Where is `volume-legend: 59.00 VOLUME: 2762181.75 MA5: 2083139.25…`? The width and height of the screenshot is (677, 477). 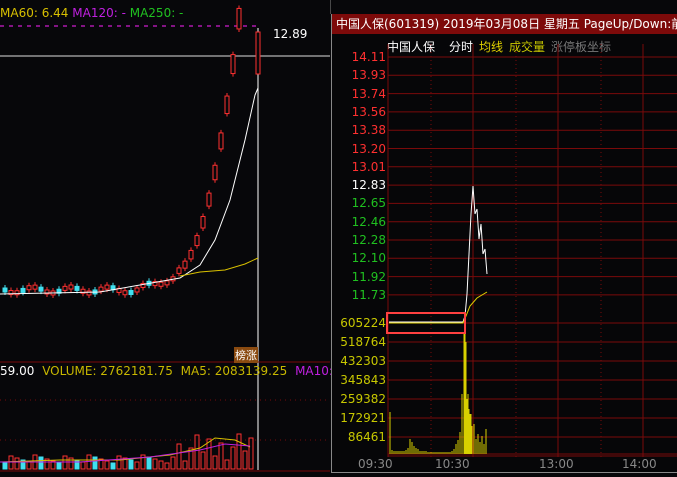 volume-legend: 59.00 VOLUME: 2762181.75 MA5: 2083139.25… is located at coordinates (176, 371).